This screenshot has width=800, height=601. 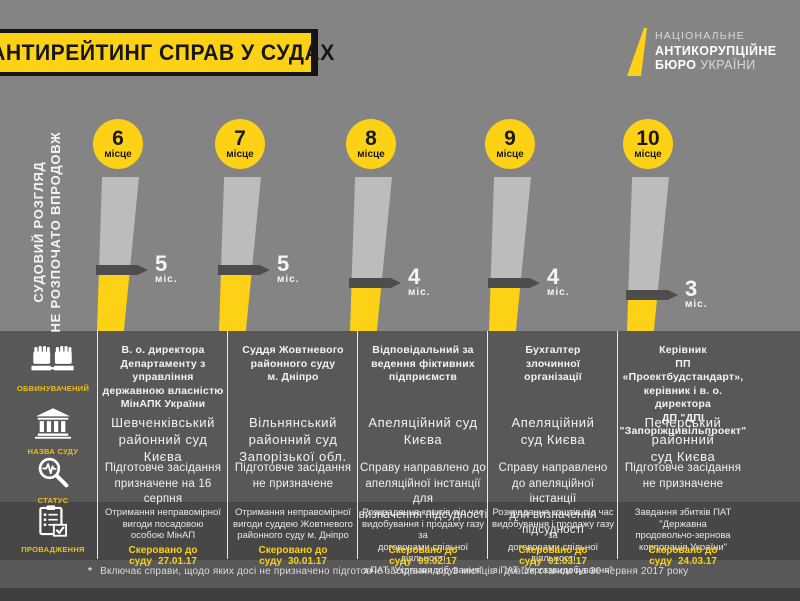 I want to click on rank-number: 9, so click(x=510, y=138).